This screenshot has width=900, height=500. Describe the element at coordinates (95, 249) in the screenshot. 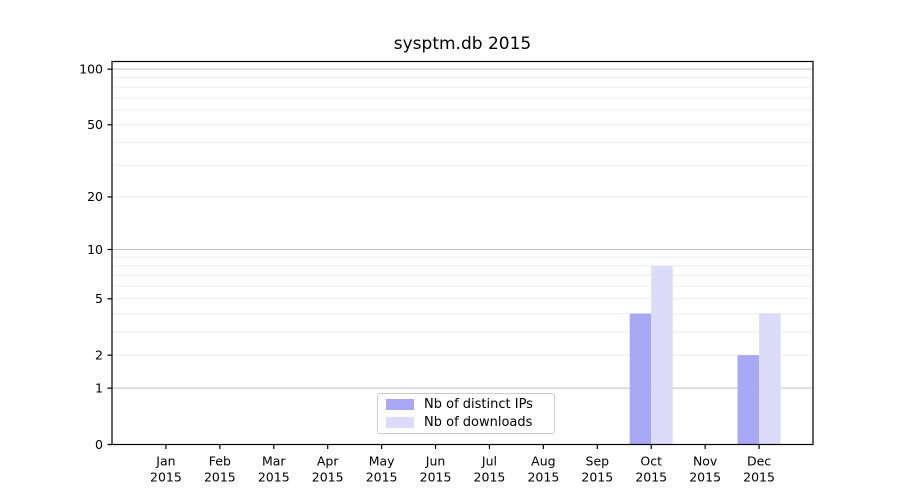

I see `y-tick-label: 10` at that location.